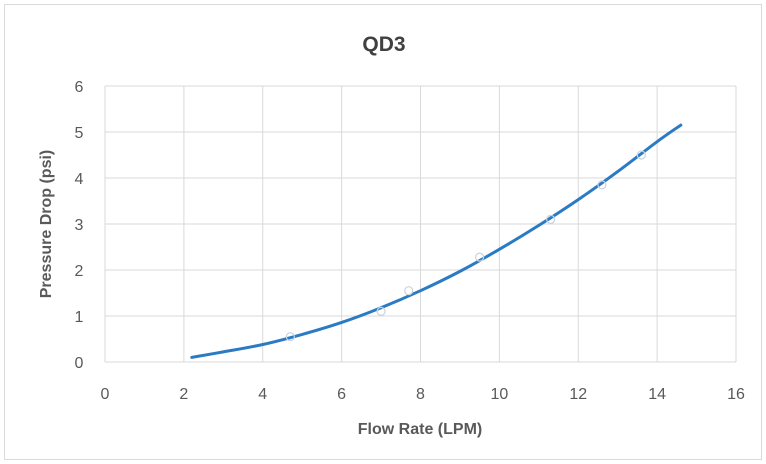  Describe the element at coordinates (79, 317) in the screenshot. I see `y-tick-label: 1` at that location.